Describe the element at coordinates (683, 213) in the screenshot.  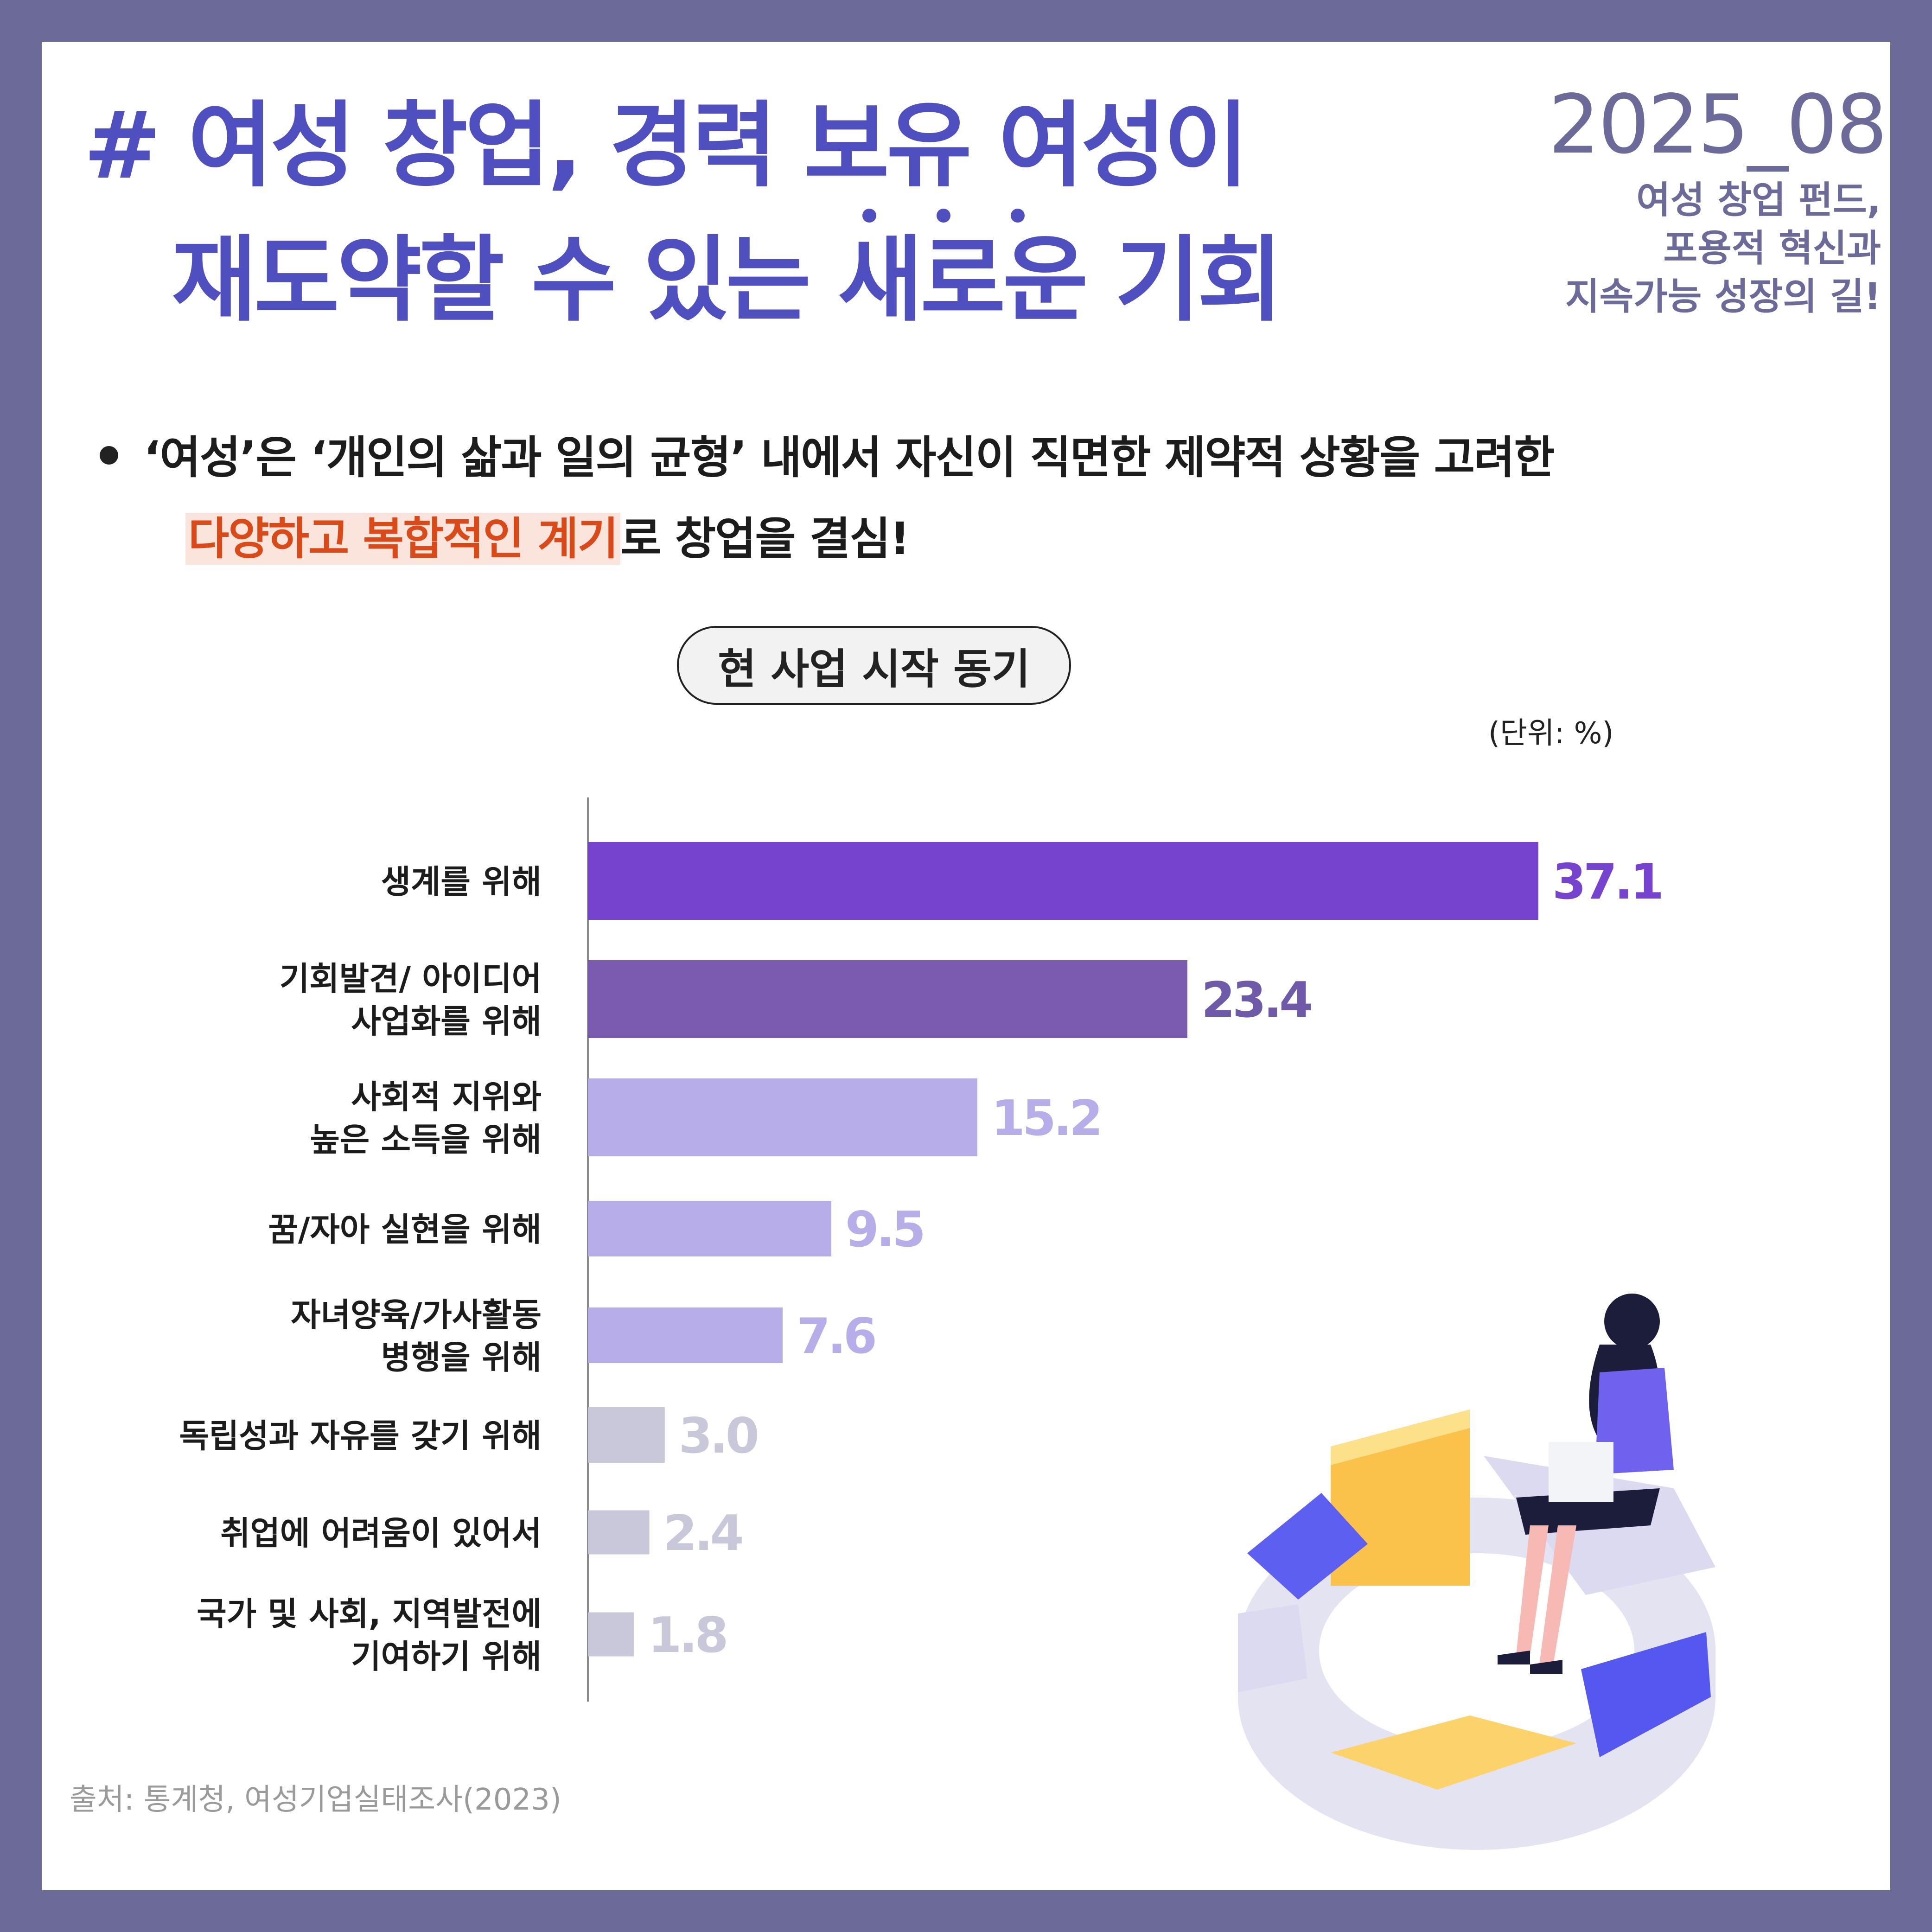
I see `page-title: # 여성 창업, 경력 보유 여성이 재도약할 수 있는 새로운 기회` at that location.